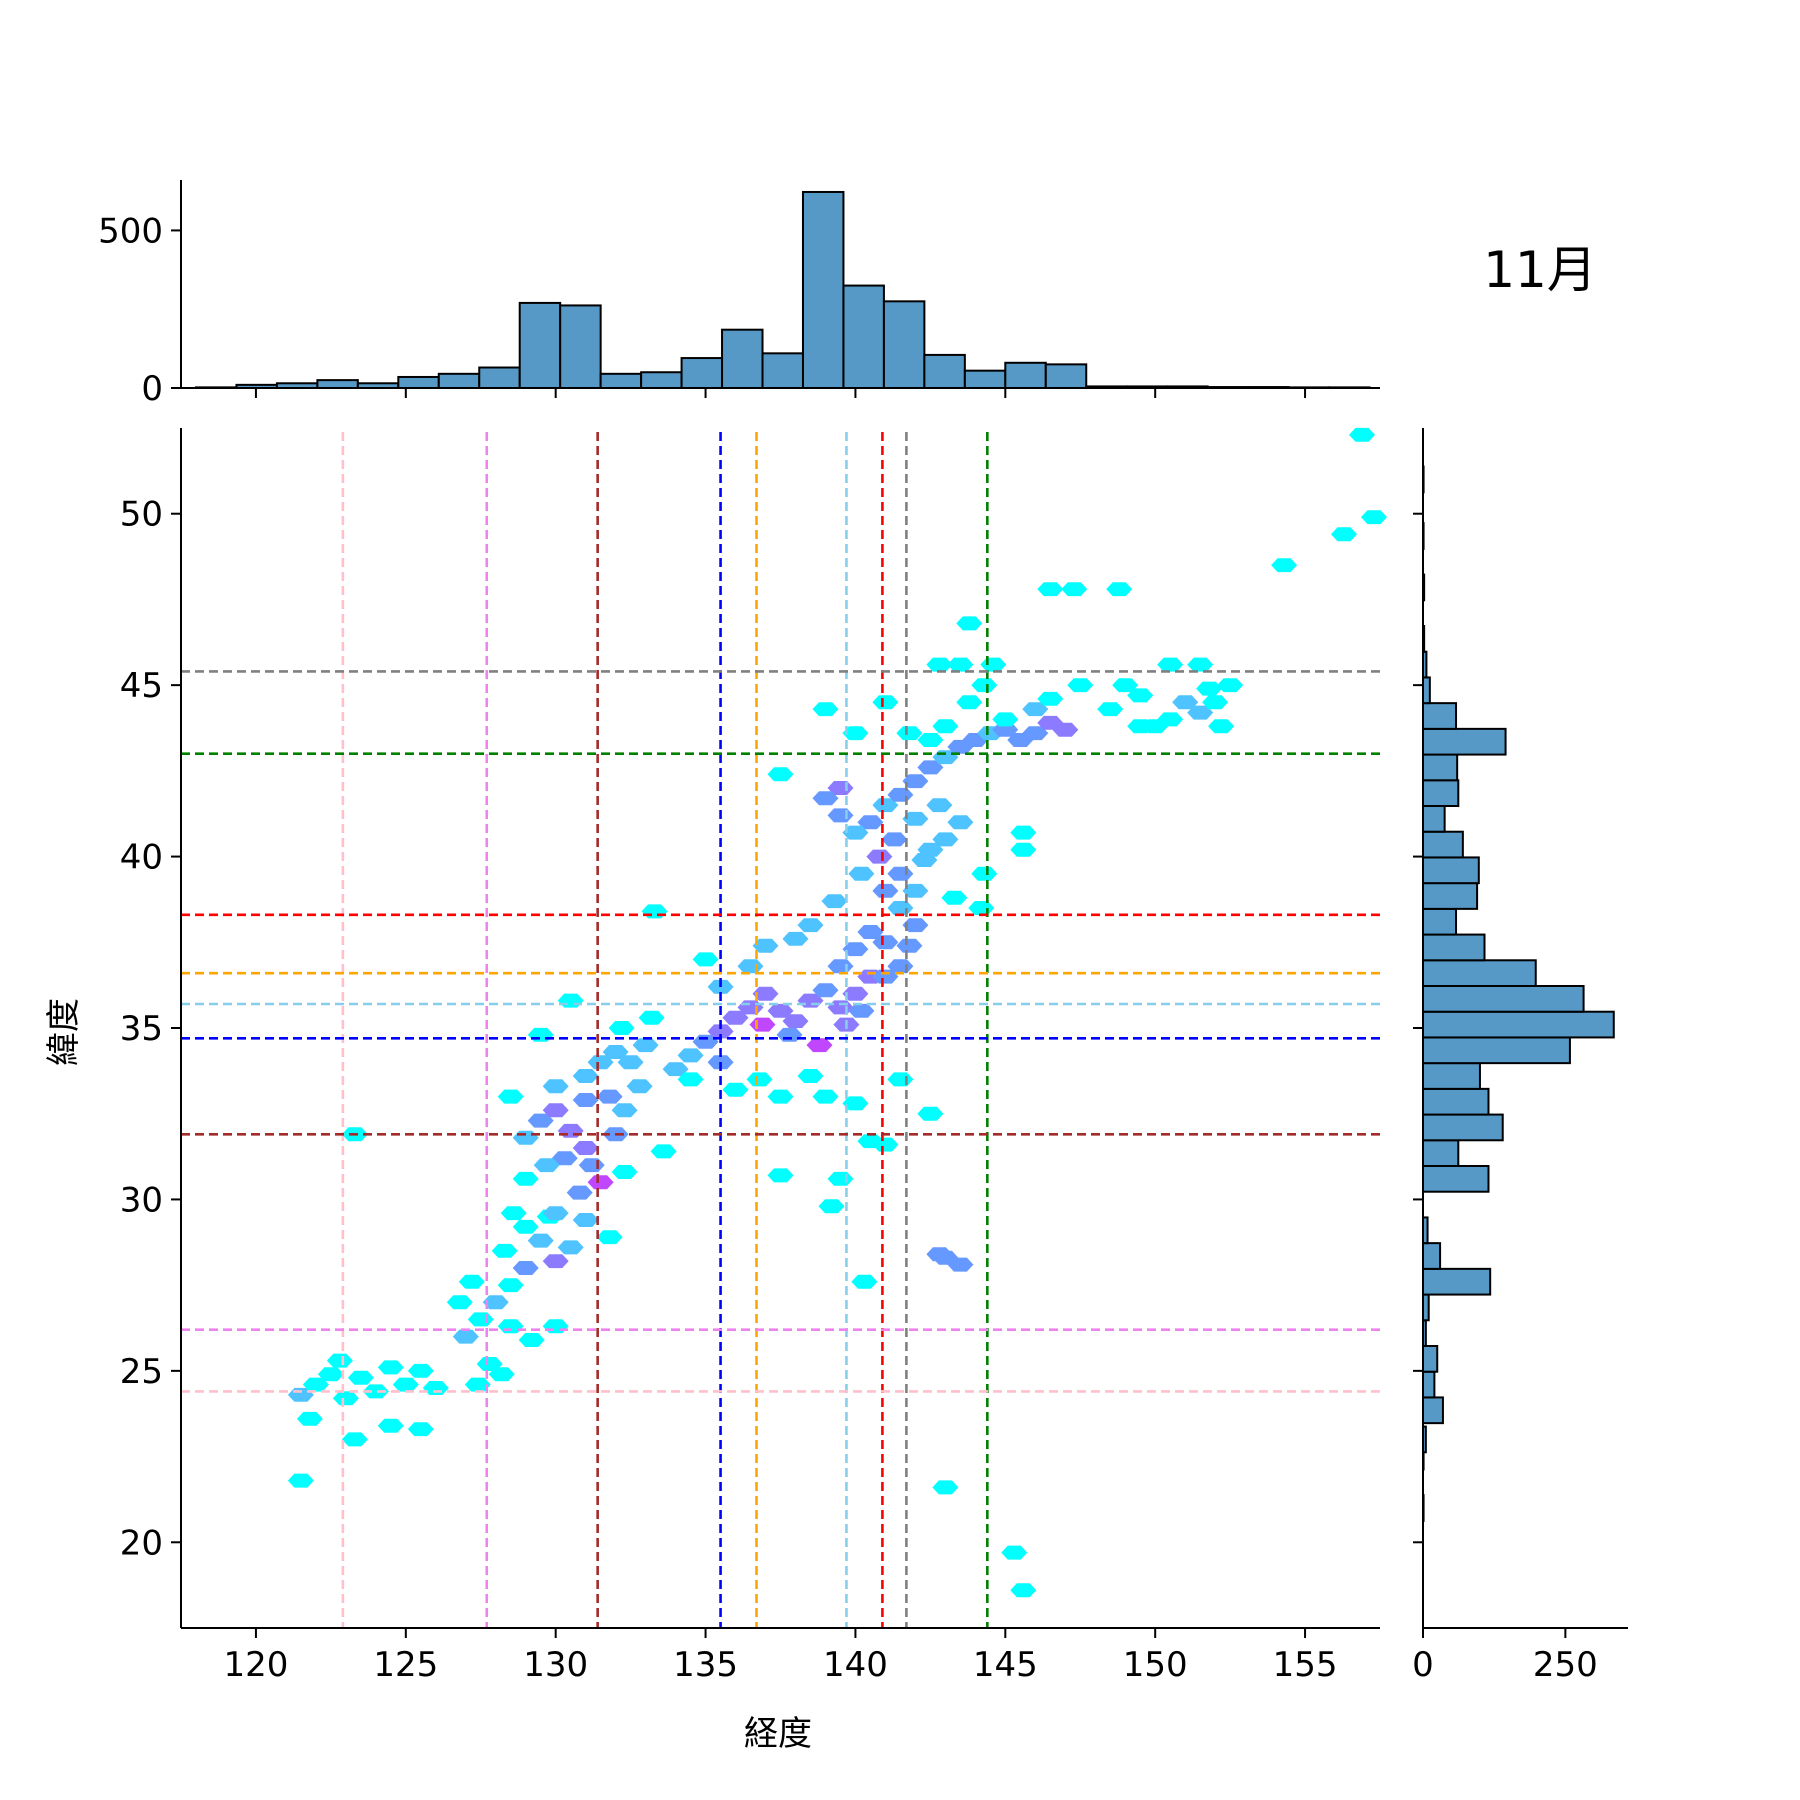  What do you see at coordinates (141, 515) in the screenshot?
I see `y-tick-label: 50` at bounding box center [141, 515].